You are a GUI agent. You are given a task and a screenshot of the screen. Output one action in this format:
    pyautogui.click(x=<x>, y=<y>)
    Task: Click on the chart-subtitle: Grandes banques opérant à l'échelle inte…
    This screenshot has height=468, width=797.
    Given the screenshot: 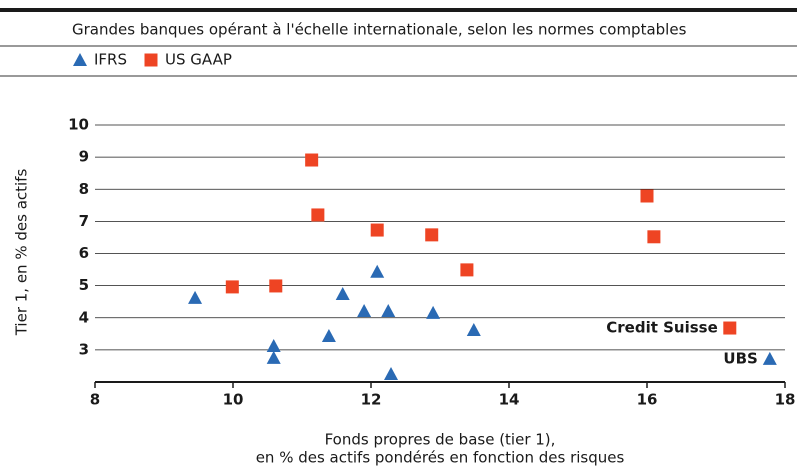 What is the action you would take?
    pyautogui.click(x=379, y=30)
    